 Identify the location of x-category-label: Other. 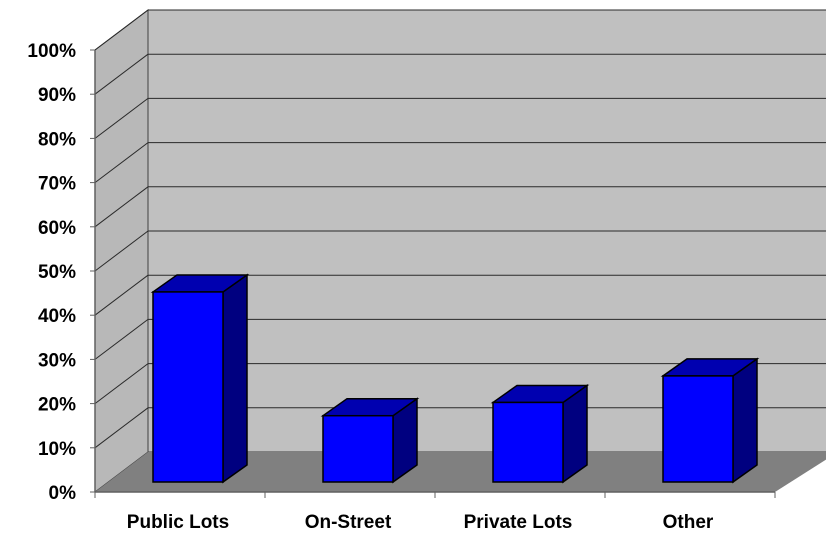
(688, 522).